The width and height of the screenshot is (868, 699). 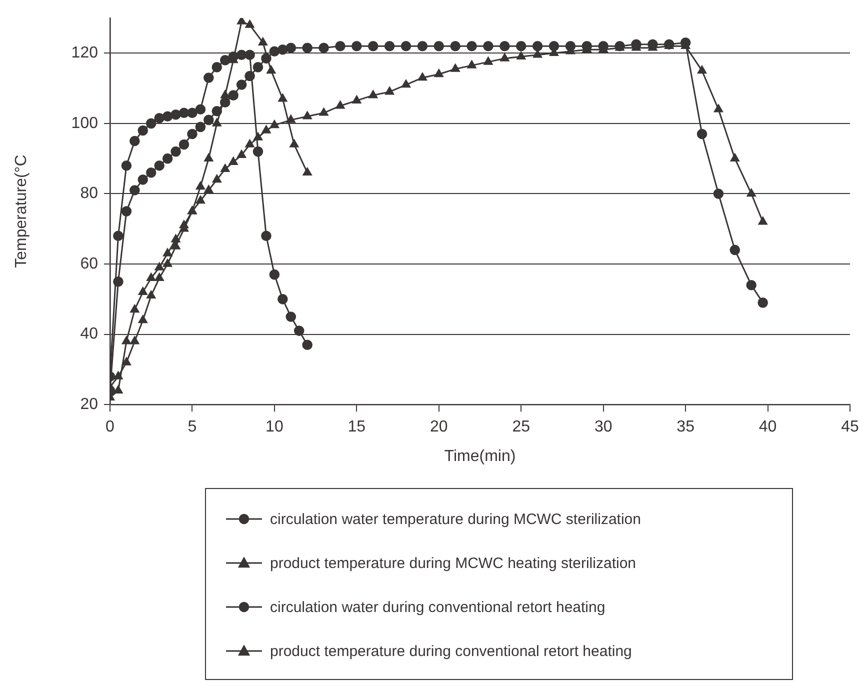 What do you see at coordinates (89, 334) in the screenshot?
I see `y-tick-label: 40` at bounding box center [89, 334].